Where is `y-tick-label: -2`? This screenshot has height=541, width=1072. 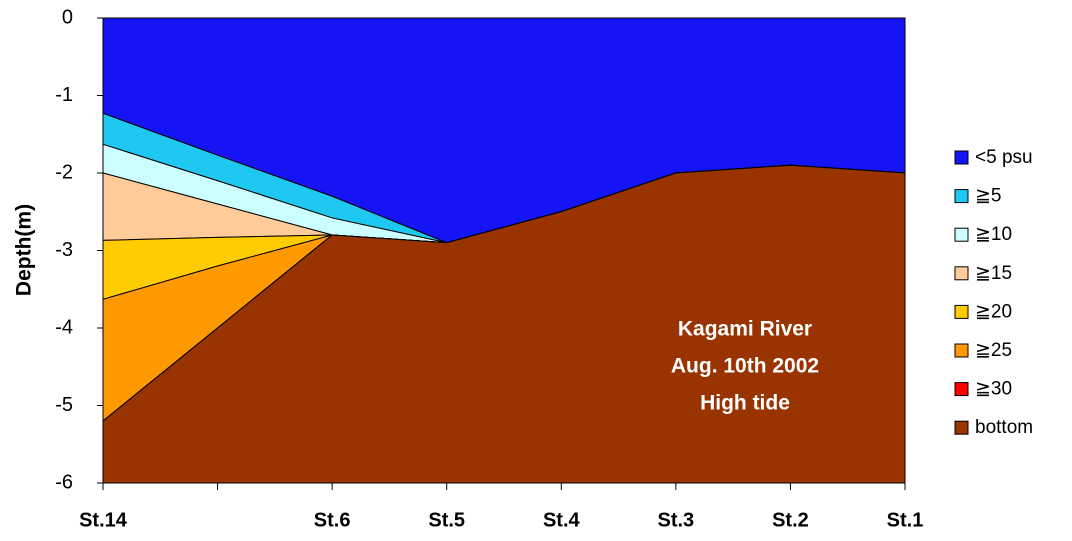 y-tick-label: -2 is located at coordinates (64, 172).